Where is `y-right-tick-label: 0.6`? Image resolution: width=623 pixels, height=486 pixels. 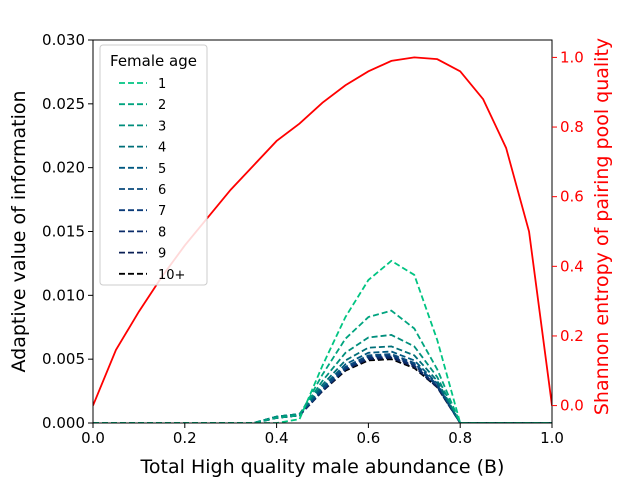 y-right-tick-label: 0.6 is located at coordinates (572, 197).